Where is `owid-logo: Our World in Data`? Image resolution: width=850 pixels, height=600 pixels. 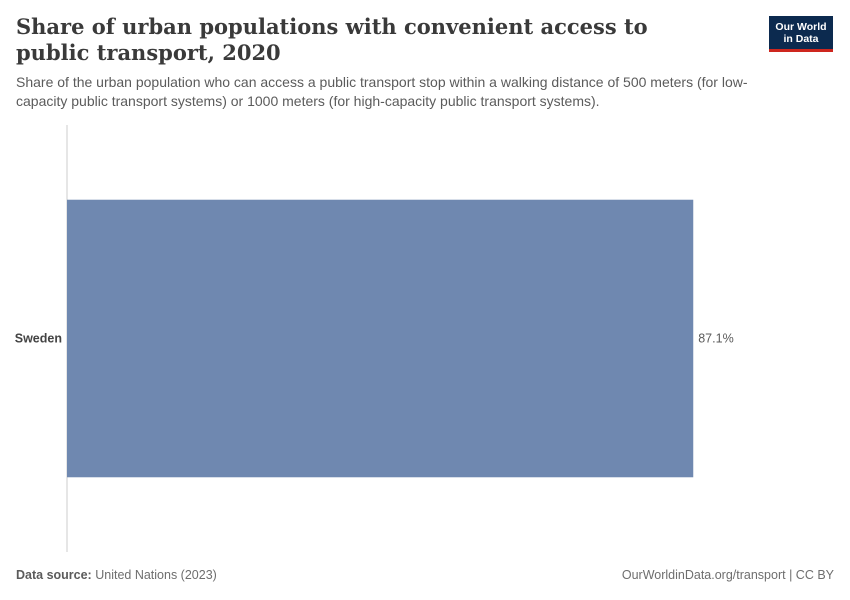
owid-logo: Our World in Data is located at coordinates (801, 34).